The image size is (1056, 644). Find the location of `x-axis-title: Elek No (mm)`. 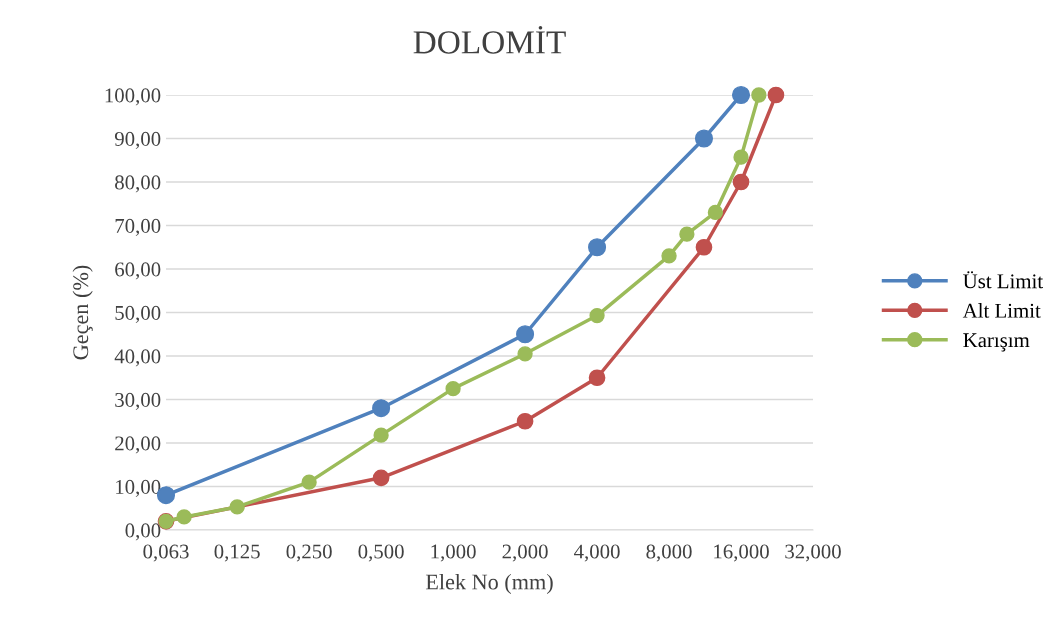

x-axis-title: Elek No (mm) is located at coordinates (489, 584).